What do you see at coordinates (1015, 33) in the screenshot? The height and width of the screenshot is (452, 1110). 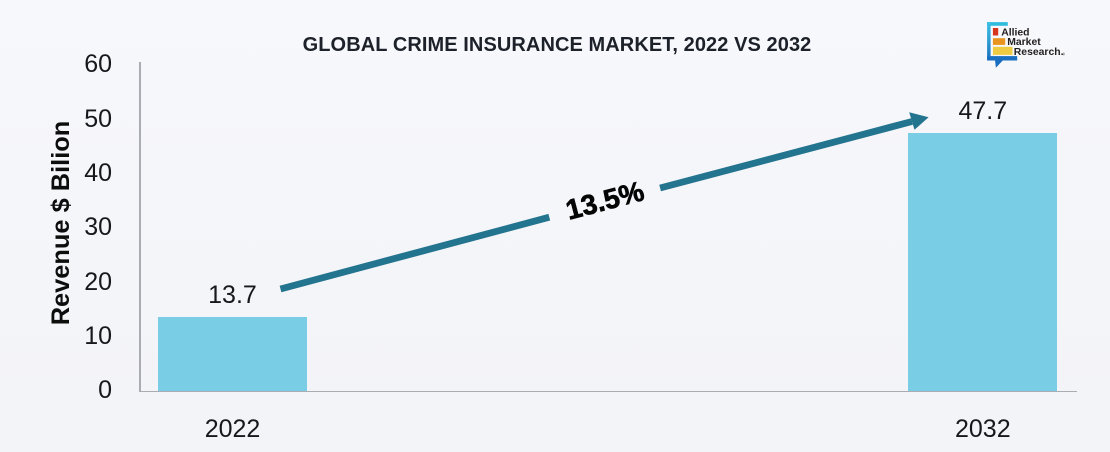 I see `svg-text: Allied` at bounding box center [1015, 33].